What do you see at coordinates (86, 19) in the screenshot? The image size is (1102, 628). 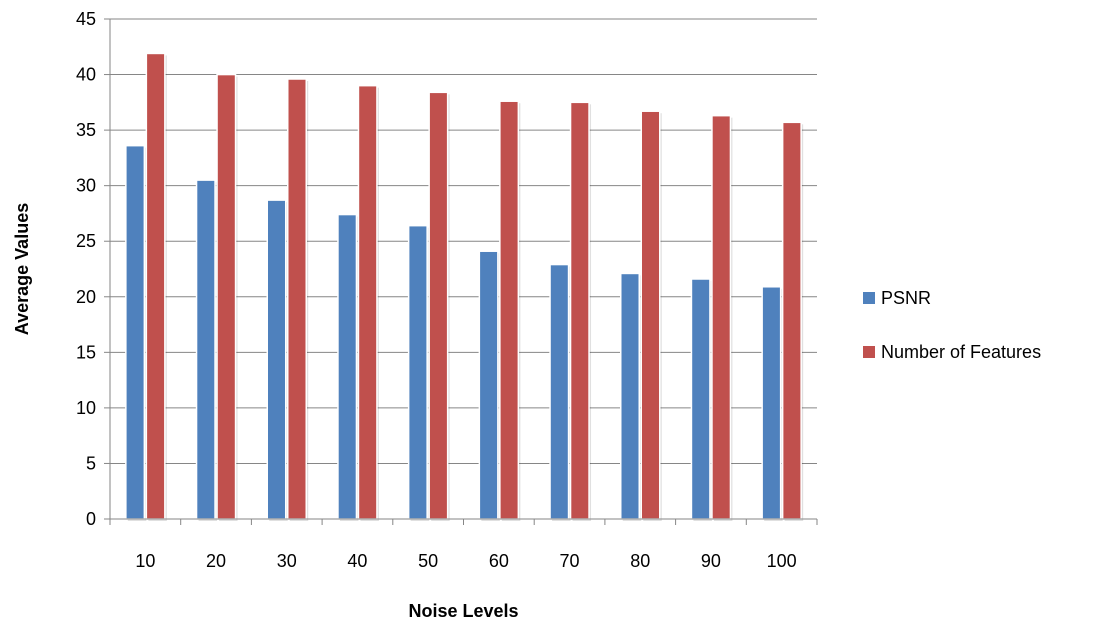 I see `y-tick-label: 45` at bounding box center [86, 19].